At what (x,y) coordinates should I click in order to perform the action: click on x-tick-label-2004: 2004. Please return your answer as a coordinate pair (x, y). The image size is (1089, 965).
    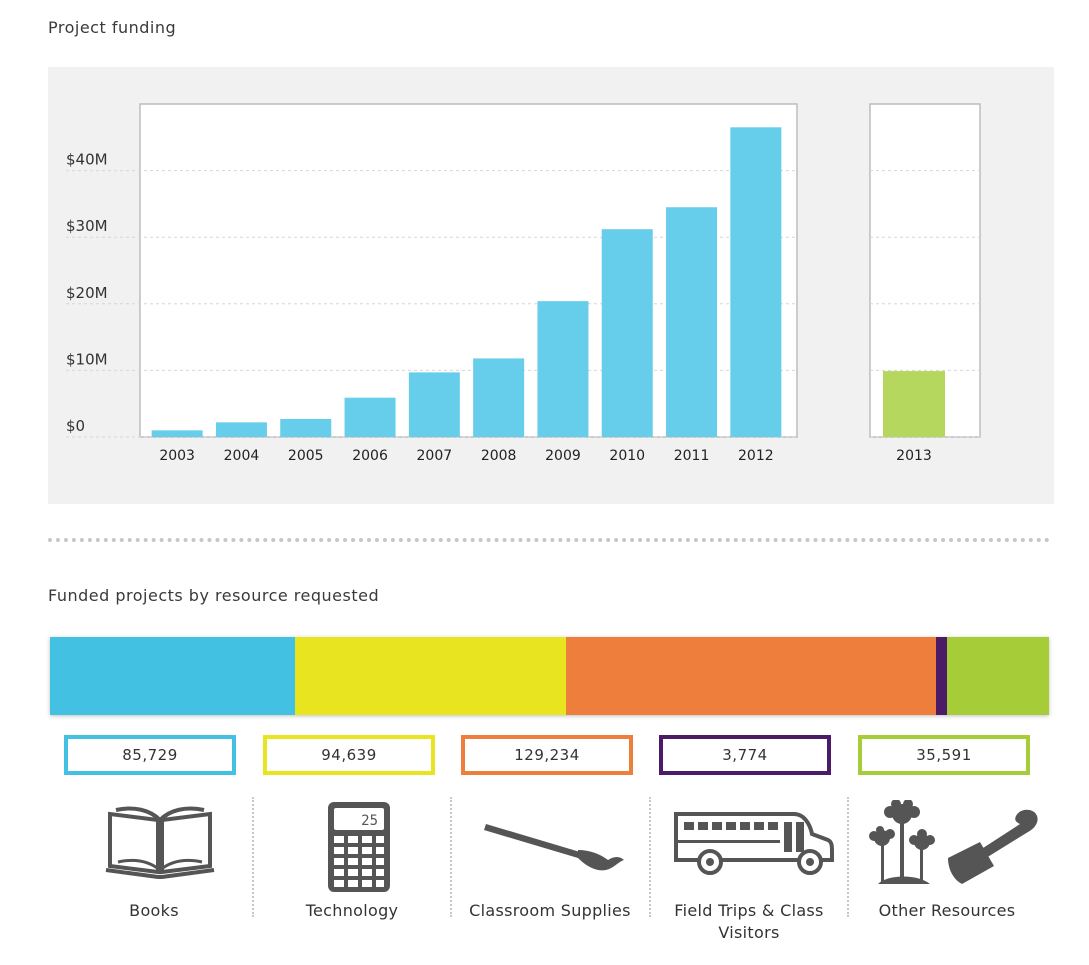
    Looking at the image, I should click on (242, 456).